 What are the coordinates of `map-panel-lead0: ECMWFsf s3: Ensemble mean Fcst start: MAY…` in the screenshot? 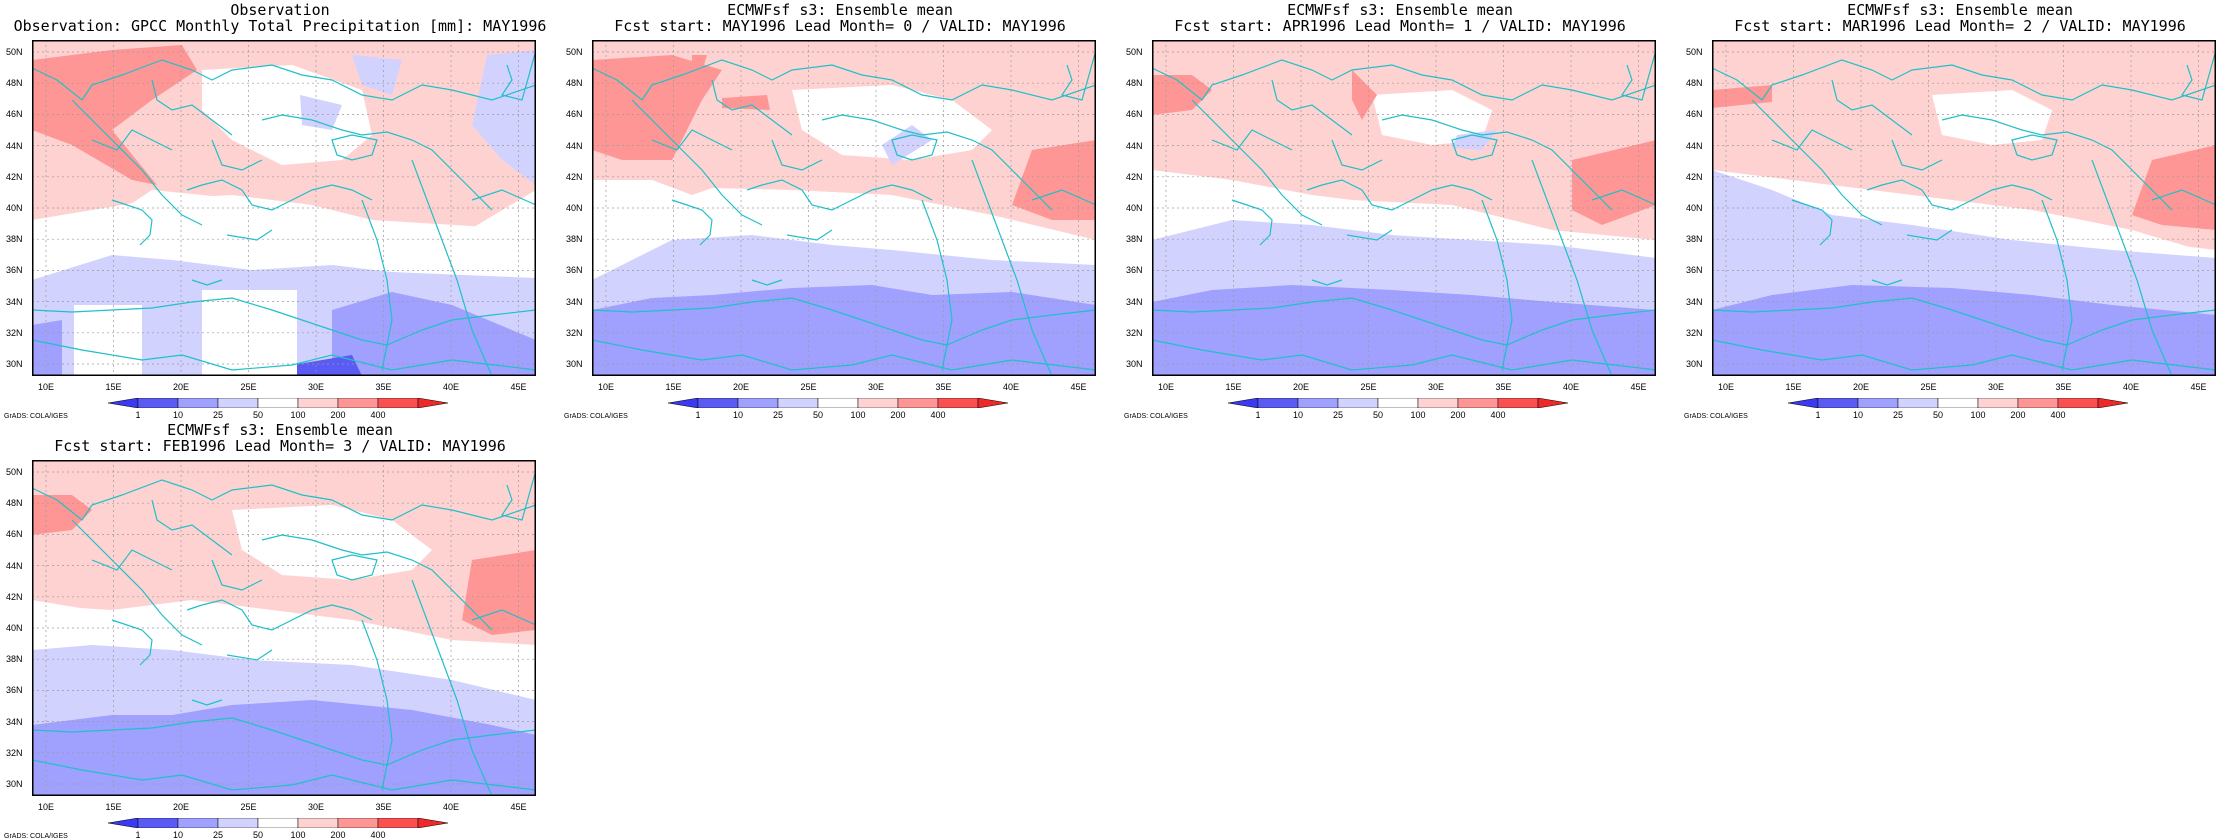 It's located at (840, 210).